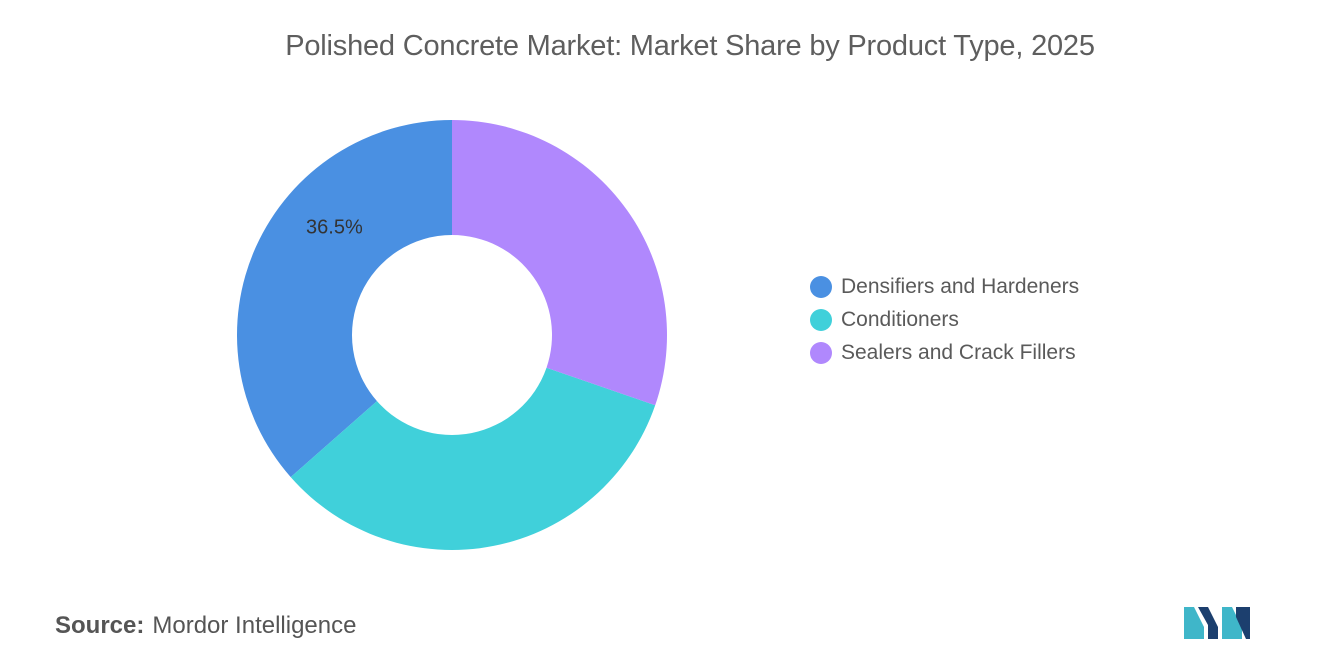 This screenshot has width=1320, height=665. I want to click on donut-slice-densifiers, so click(344, 299).